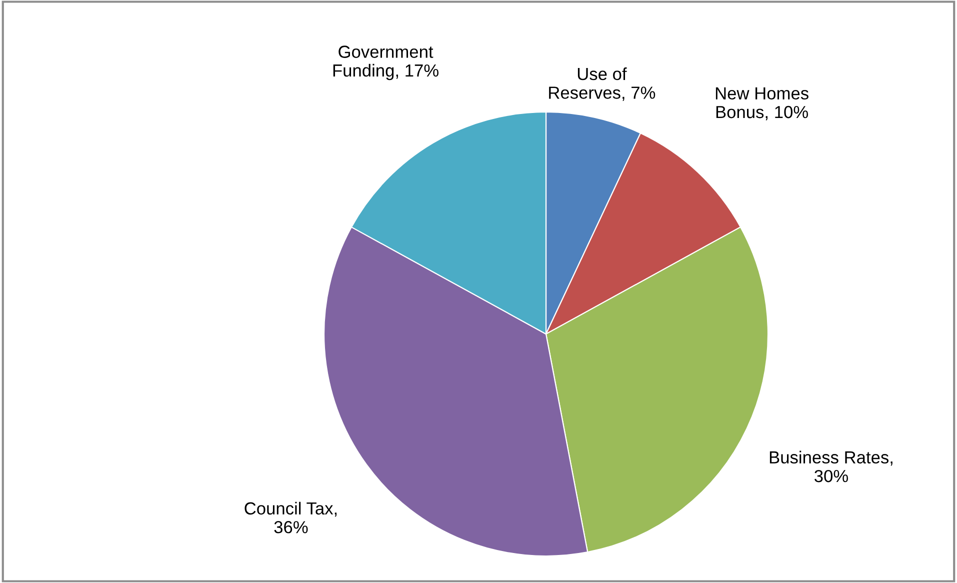 This screenshot has height=583, width=957. I want to click on slice-label: Business Rates, 30%, so click(831, 466).